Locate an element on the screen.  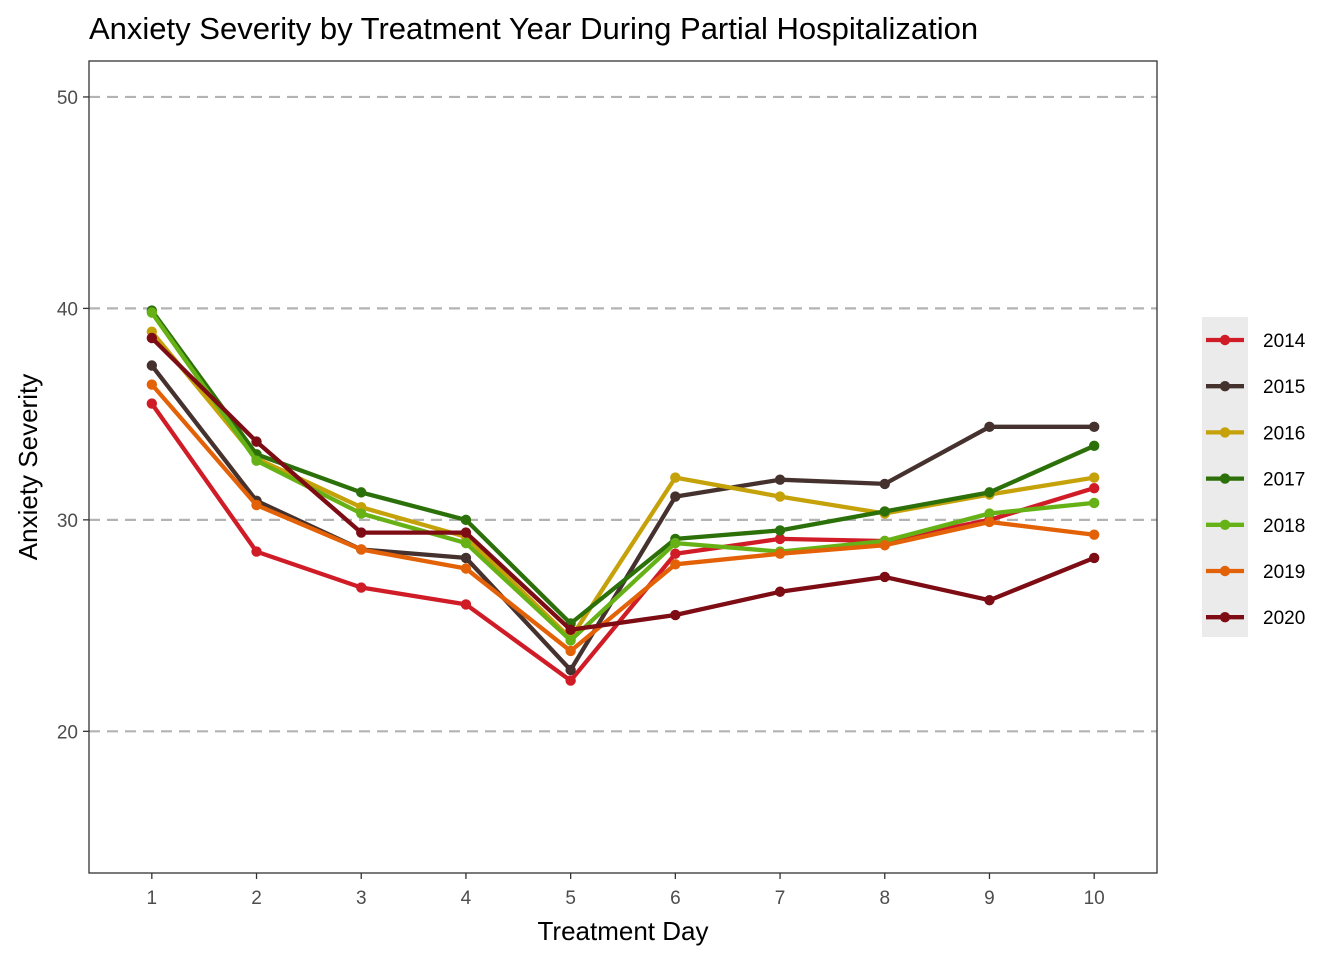
y-tick-label: 20 is located at coordinates (67, 732).